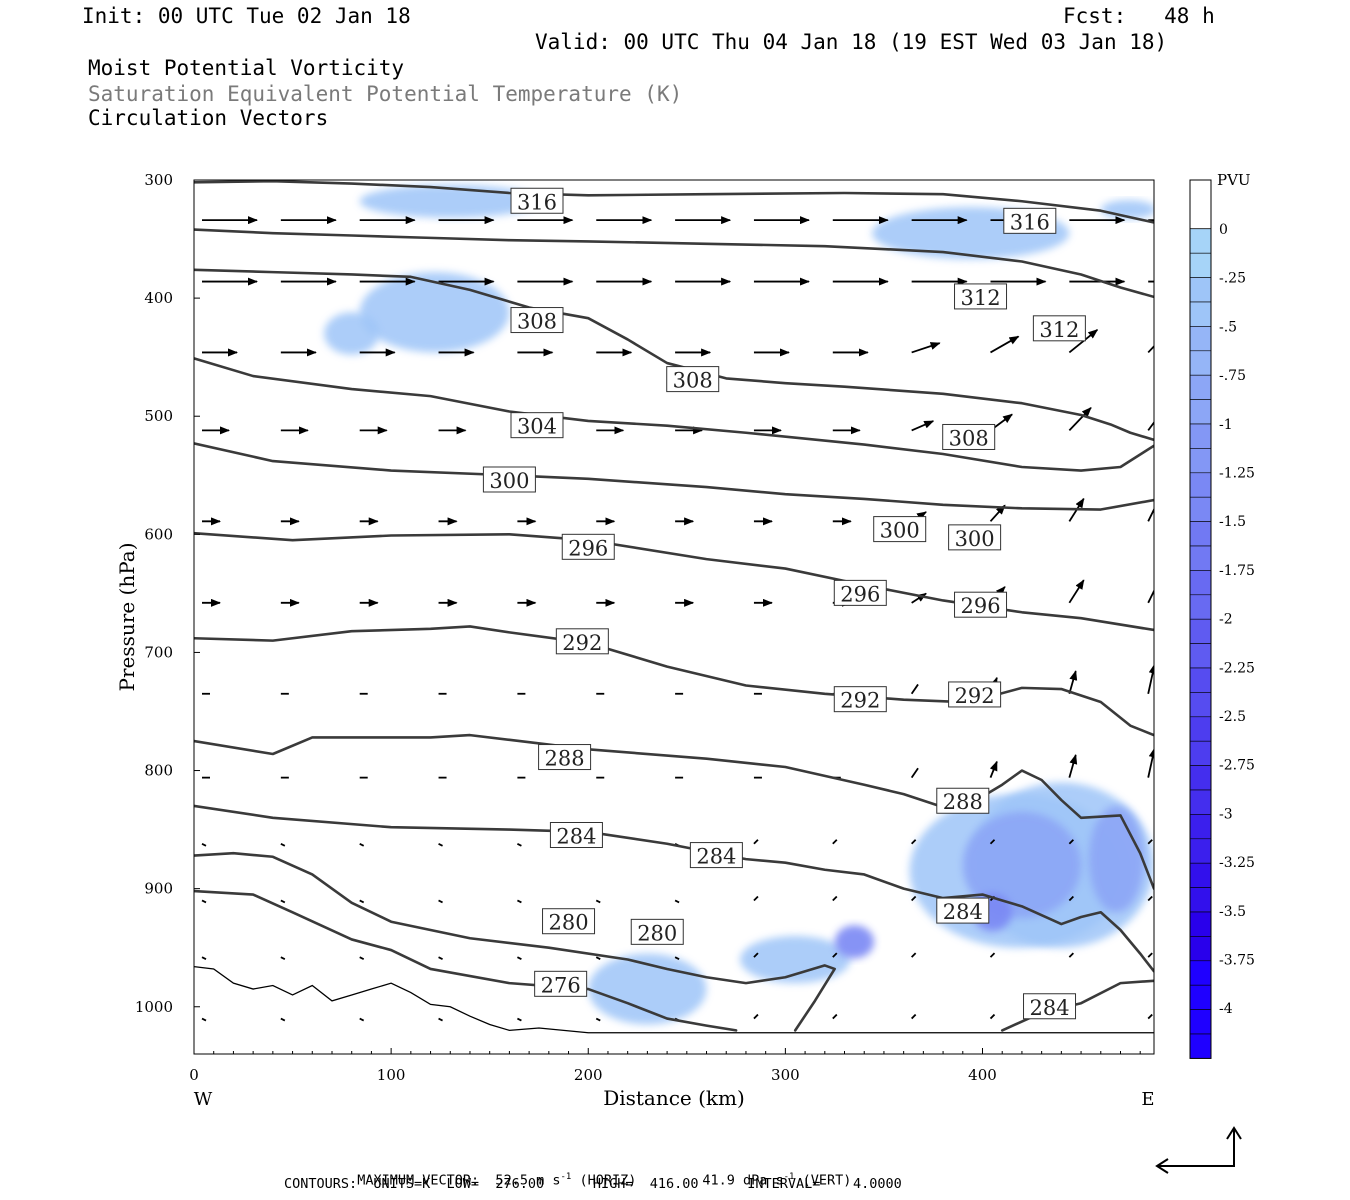 This screenshot has height=1200, width=1350. I want to click on x-east-label: E, so click(1147, 1099).